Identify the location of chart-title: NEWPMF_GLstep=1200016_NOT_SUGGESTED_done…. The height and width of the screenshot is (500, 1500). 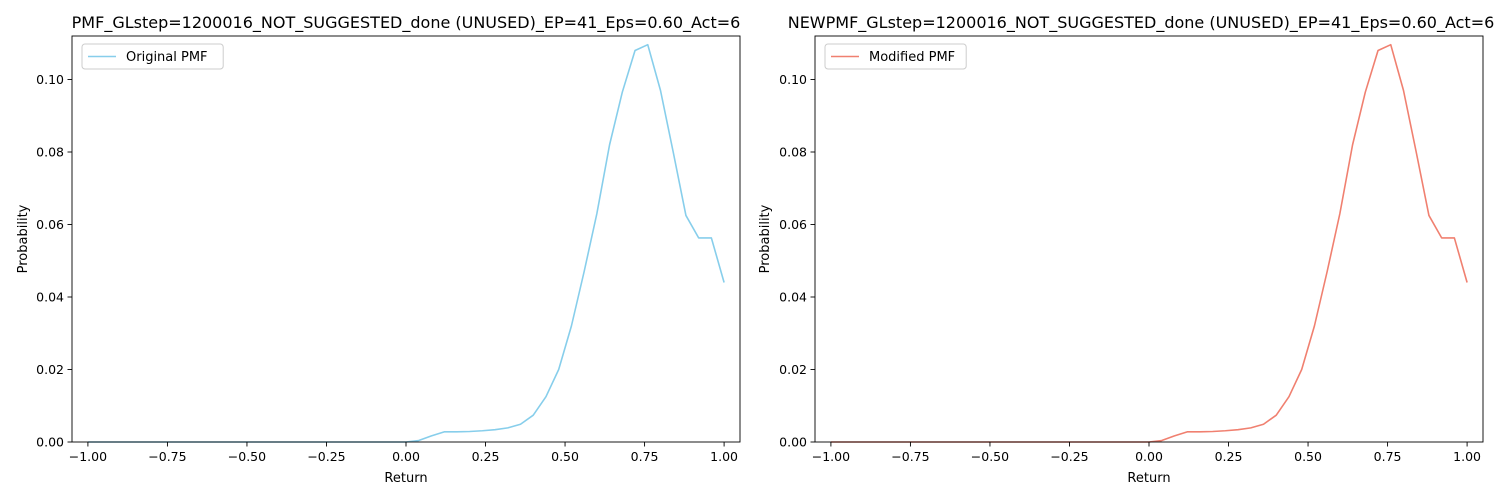
(1141, 23).